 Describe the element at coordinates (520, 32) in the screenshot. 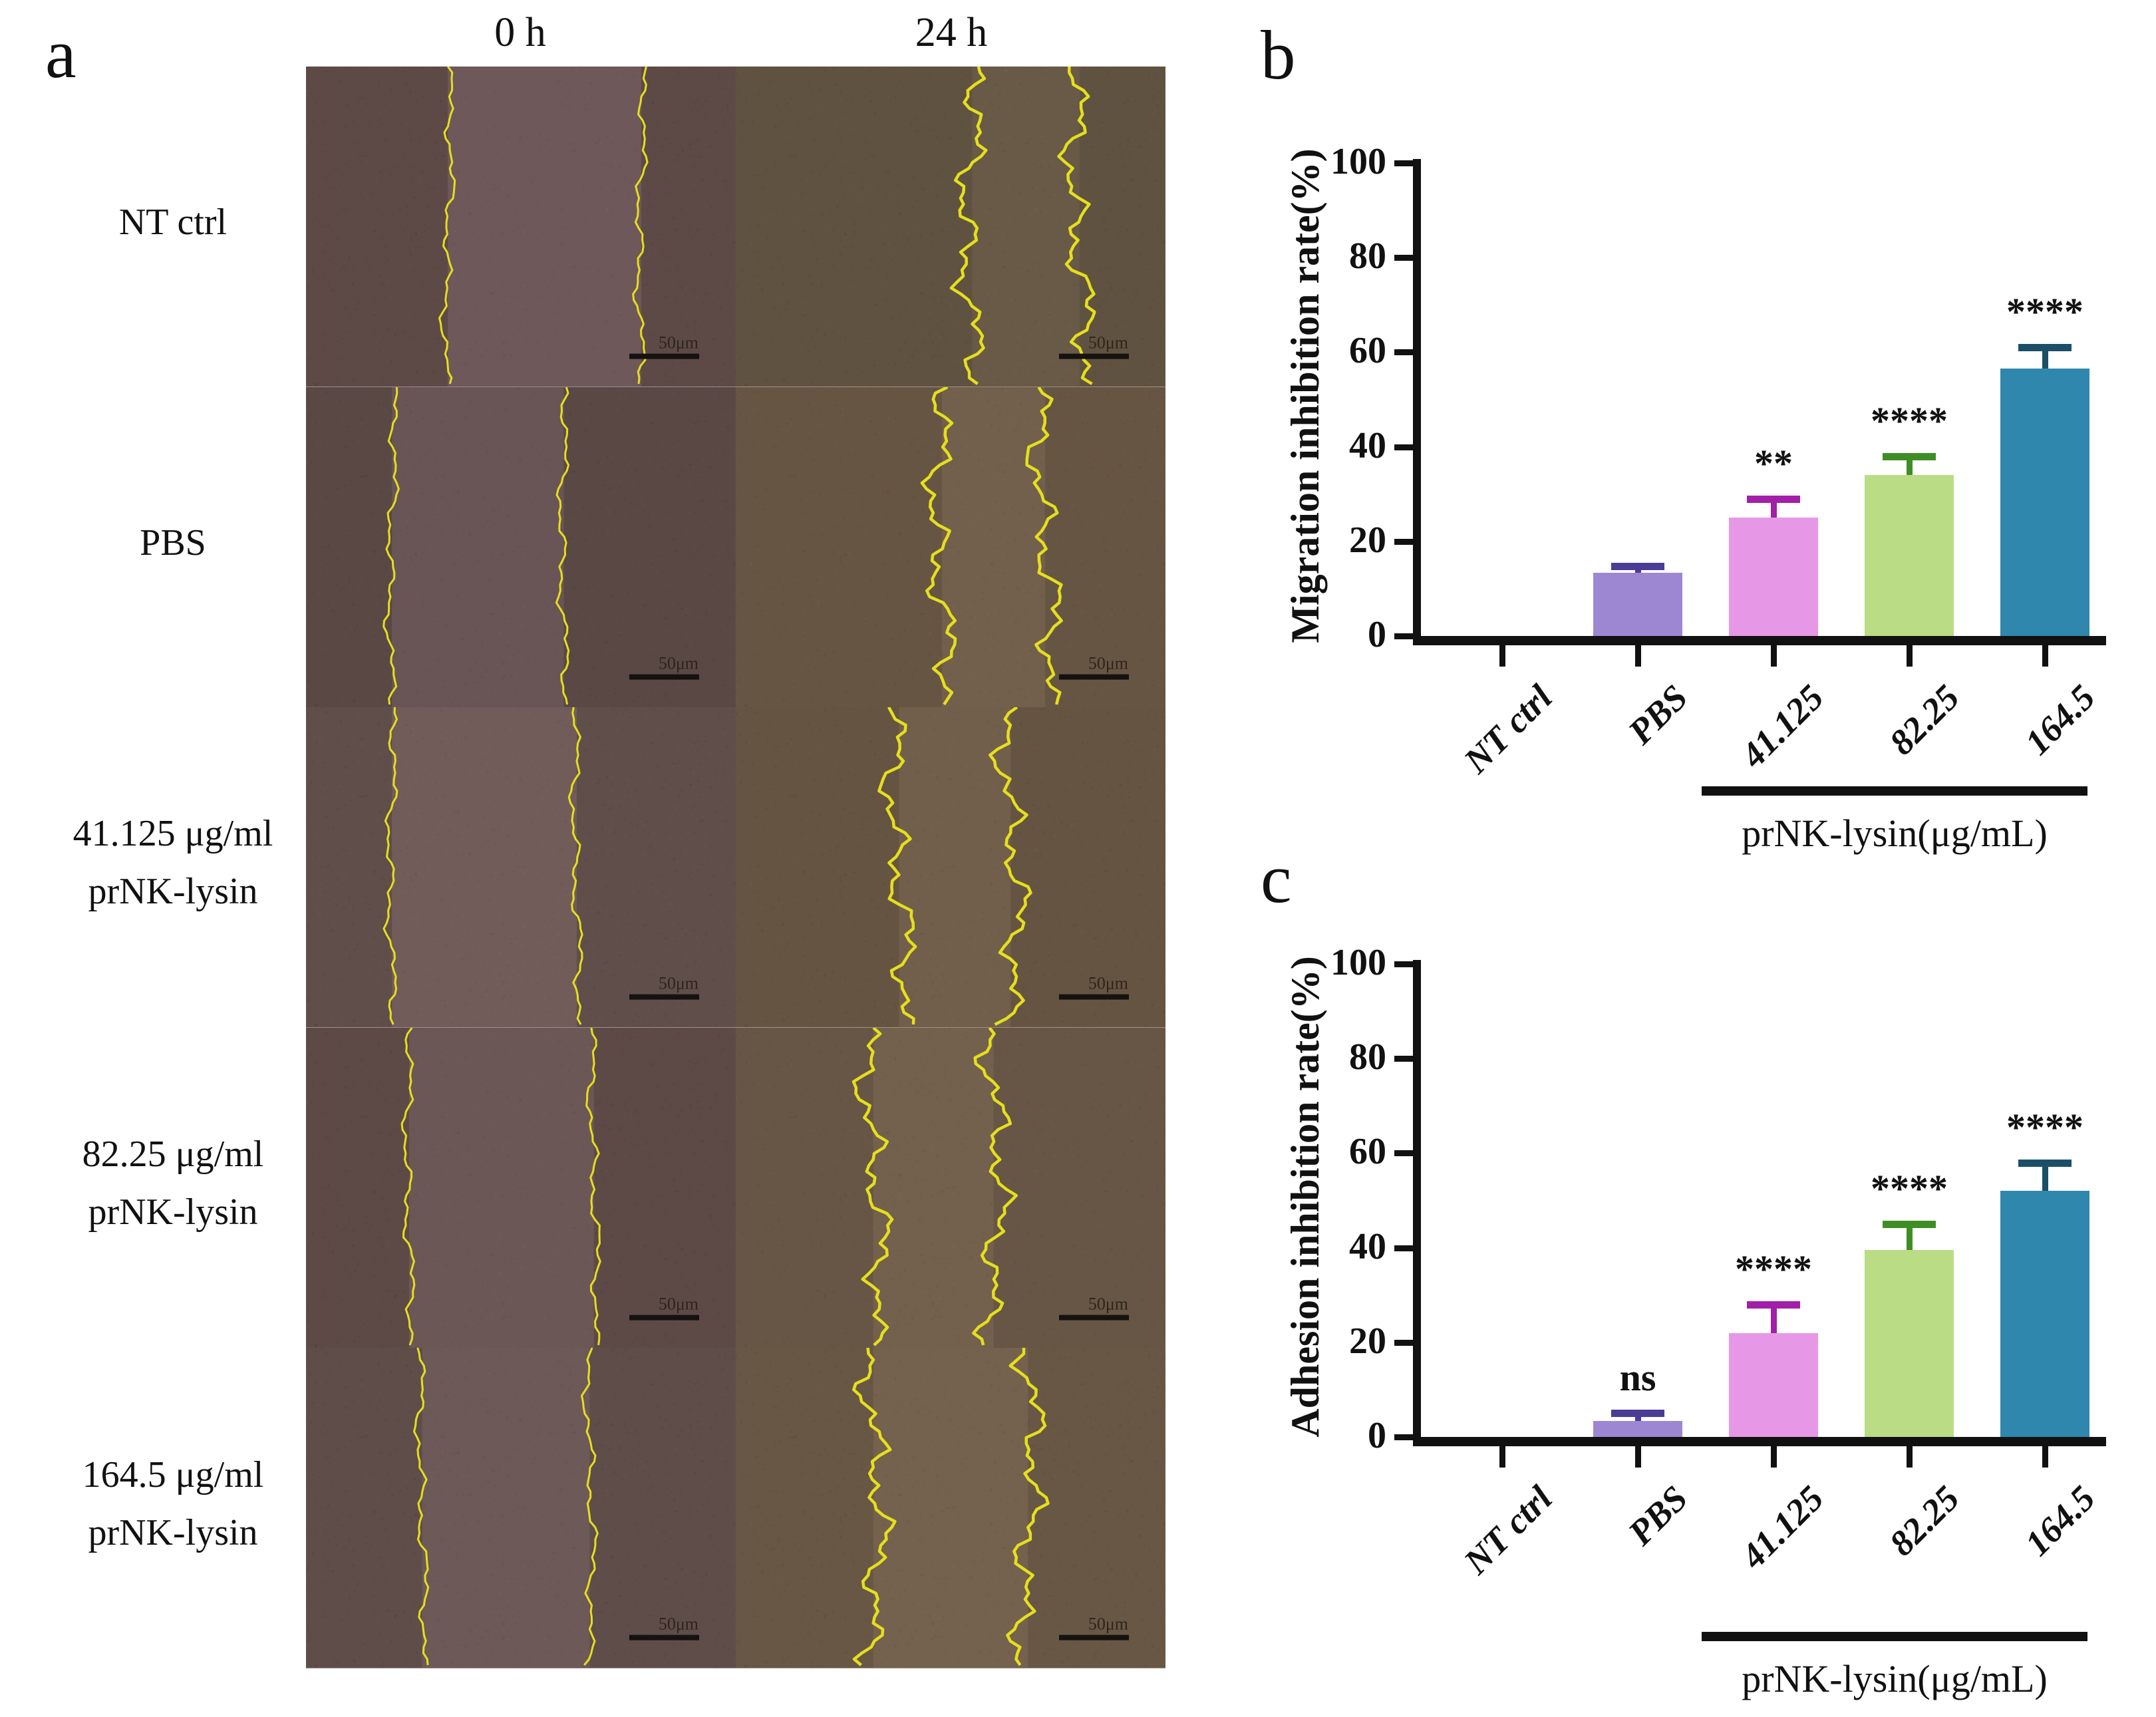

I see `column-header-0h: 0 h` at that location.